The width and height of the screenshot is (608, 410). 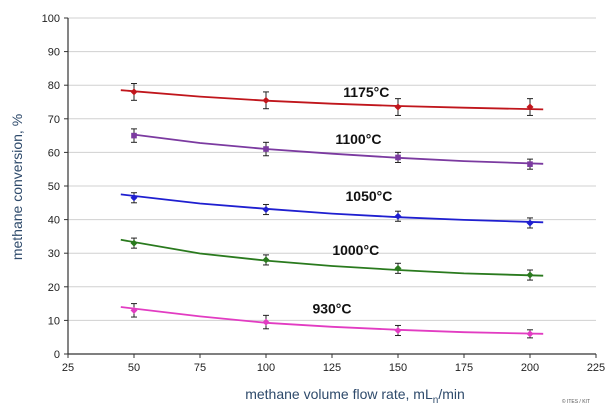 I want to click on x-tick-label: 200, so click(x=530, y=368).